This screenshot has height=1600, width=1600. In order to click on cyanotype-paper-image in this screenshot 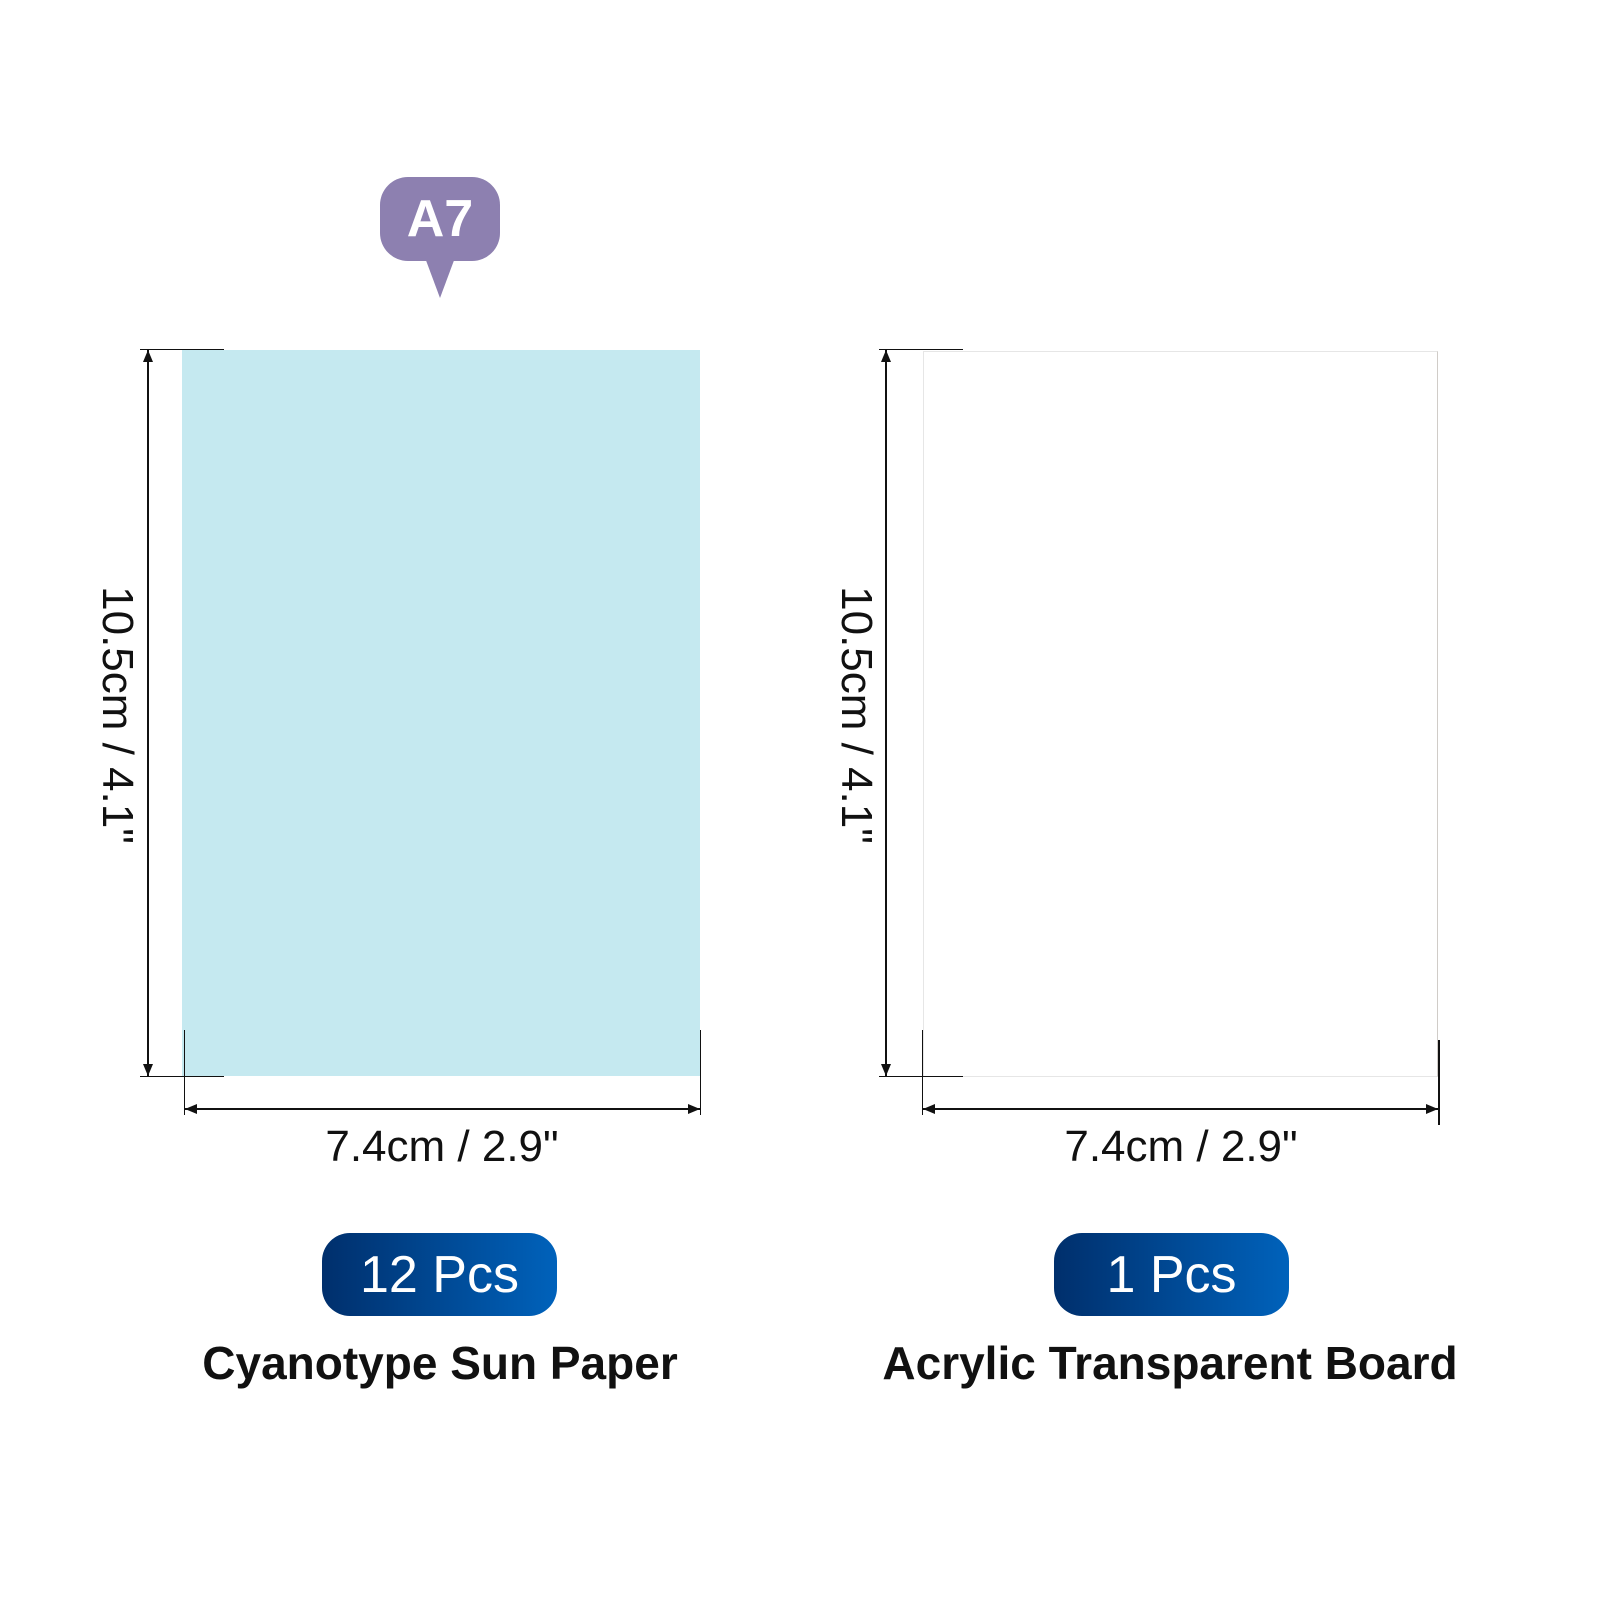, I will do `click(441, 713)`.